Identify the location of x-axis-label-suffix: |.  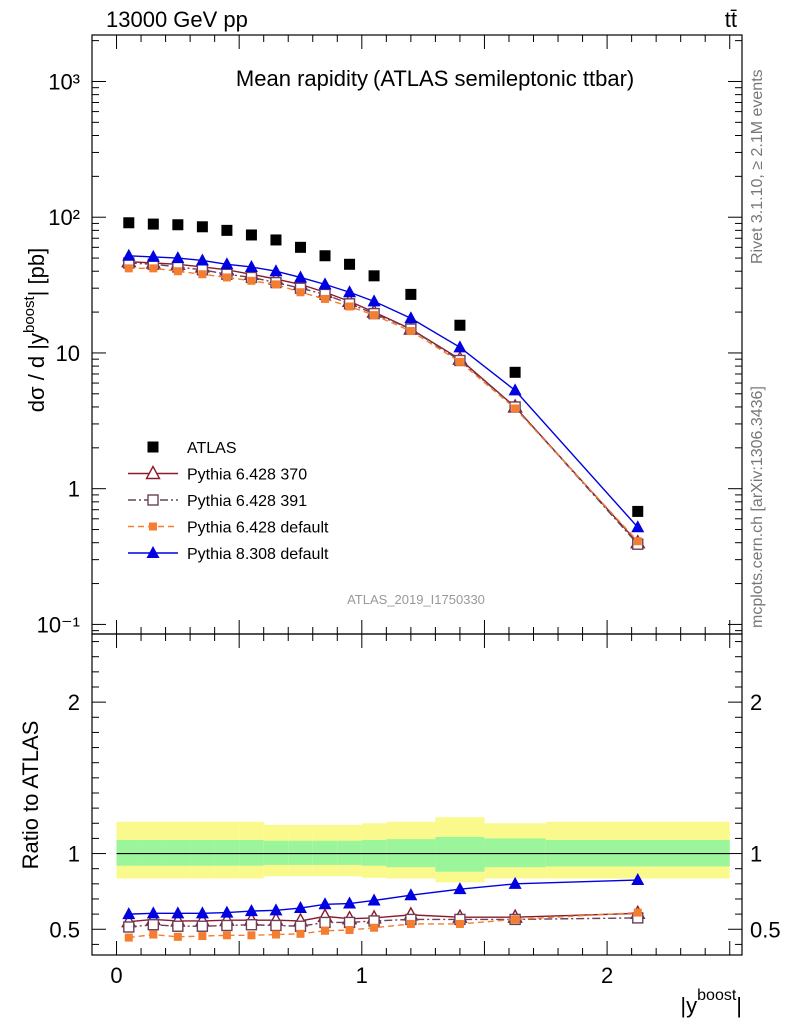
(739, 1005).